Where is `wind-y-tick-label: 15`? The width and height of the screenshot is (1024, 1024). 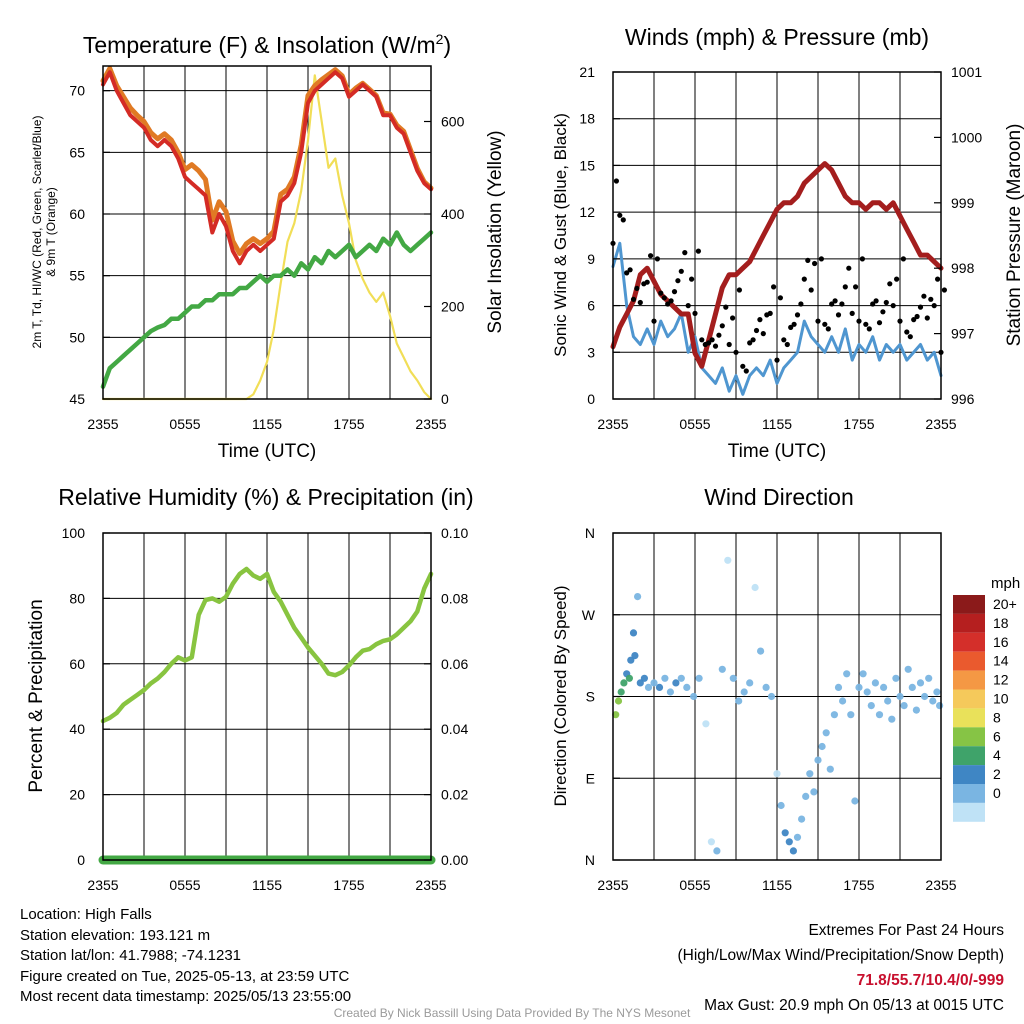 wind-y-tick-label: 15 is located at coordinates (587, 165).